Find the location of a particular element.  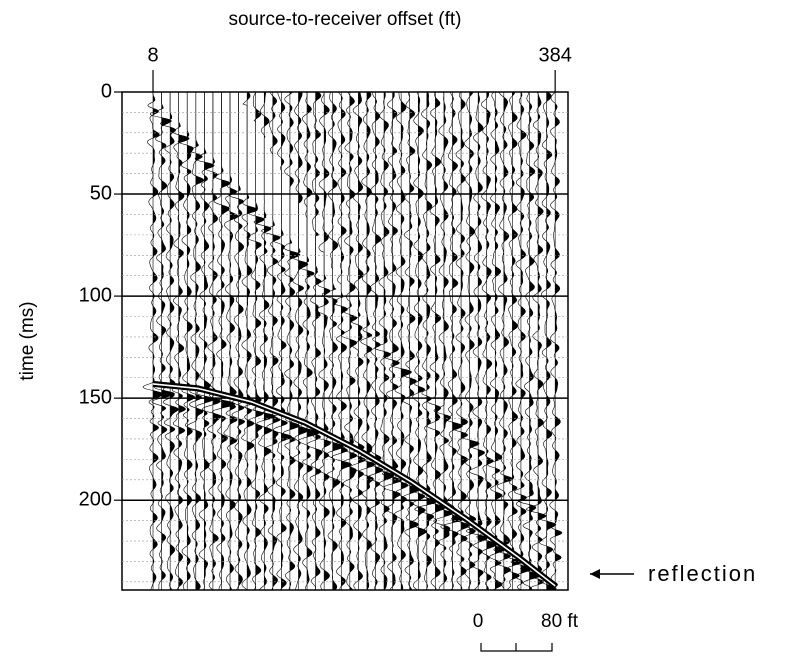

scale-bar-label: 0 is located at coordinates (478, 621).